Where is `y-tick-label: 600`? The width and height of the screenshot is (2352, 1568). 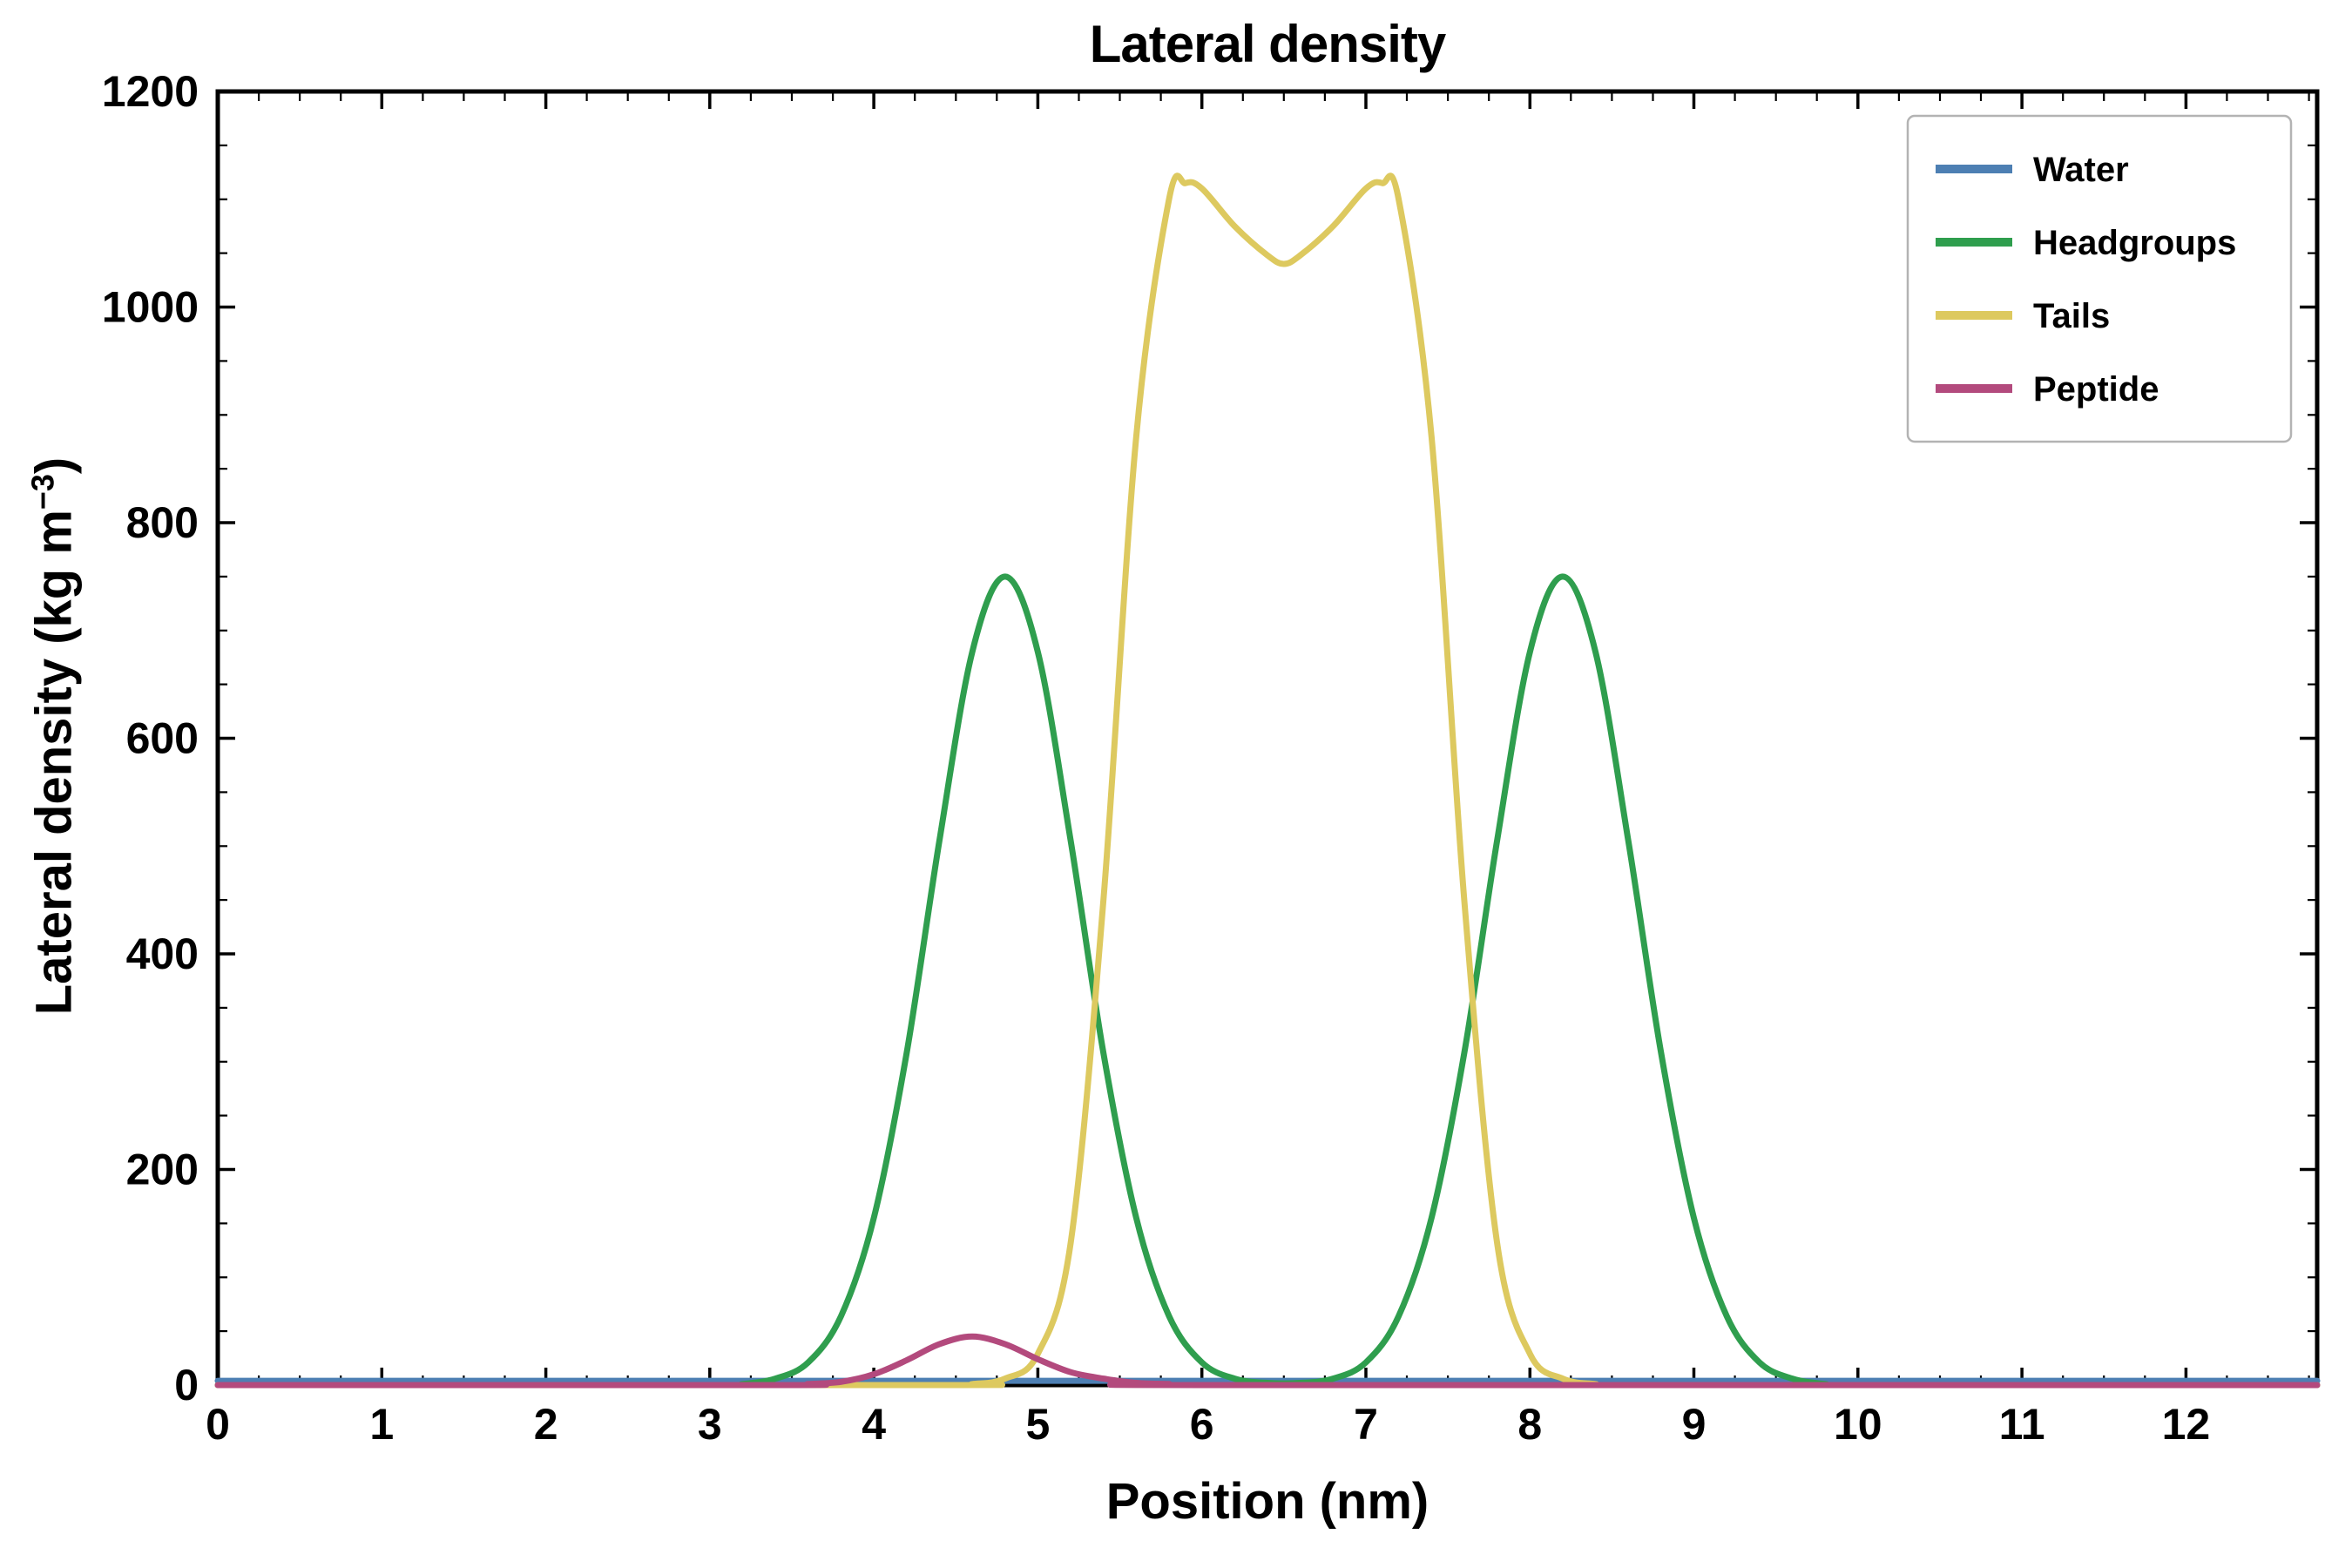 y-tick-label: 600 is located at coordinates (162, 738).